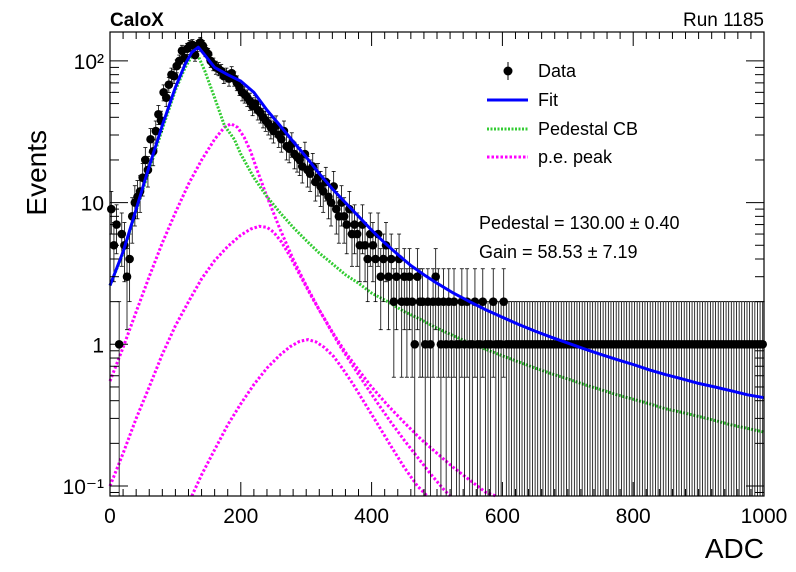 The height and width of the screenshot is (572, 796). Describe the element at coordinates (548, 100) in the screenshot. I see `legend-fit-label: Fit` at that location.